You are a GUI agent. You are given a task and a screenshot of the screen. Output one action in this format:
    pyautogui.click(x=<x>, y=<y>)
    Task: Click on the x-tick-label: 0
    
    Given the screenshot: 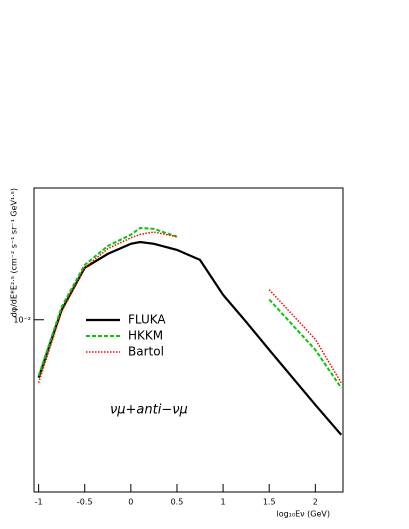 What is the action you would take?
    pyautogui.click(x=130, y=502)
    